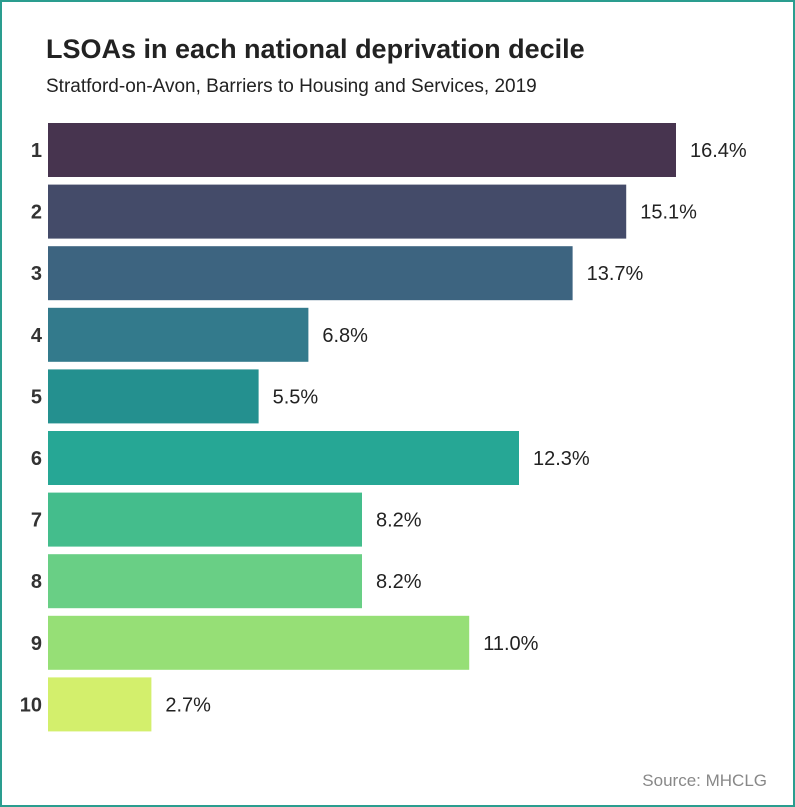 The height and width of the screenshot is (807, 795). I want to click on value-label: 13.7%, so click(615, 274).